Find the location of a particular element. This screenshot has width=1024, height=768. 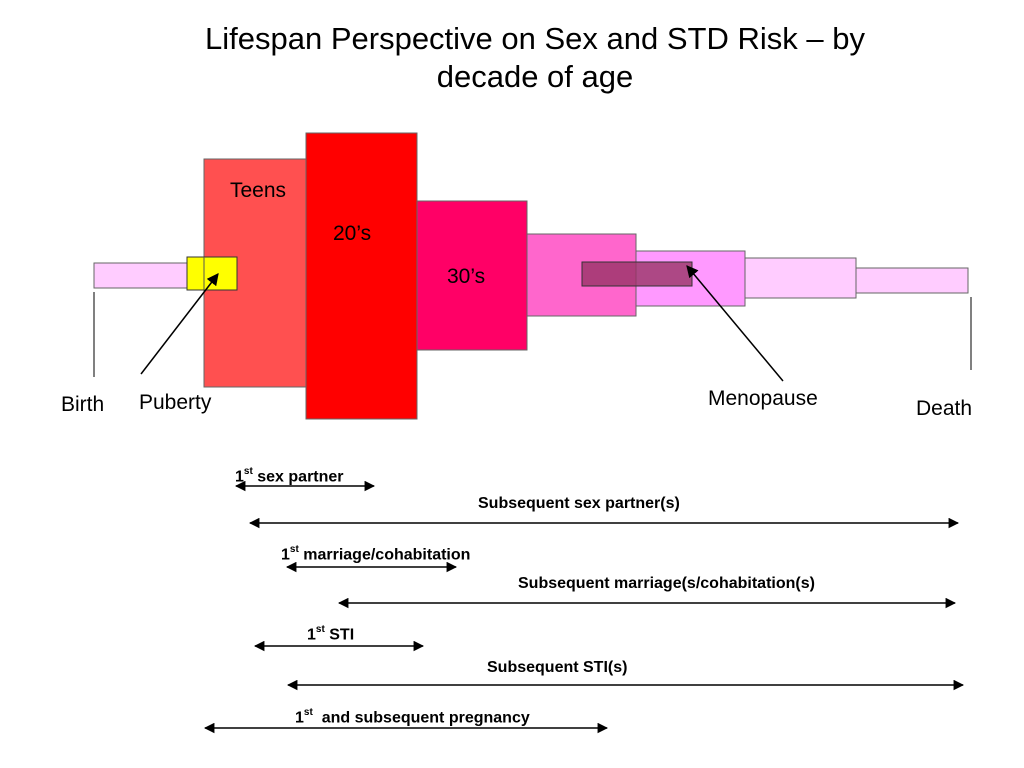

menopause-arrow is located at coordinates (735, 323).